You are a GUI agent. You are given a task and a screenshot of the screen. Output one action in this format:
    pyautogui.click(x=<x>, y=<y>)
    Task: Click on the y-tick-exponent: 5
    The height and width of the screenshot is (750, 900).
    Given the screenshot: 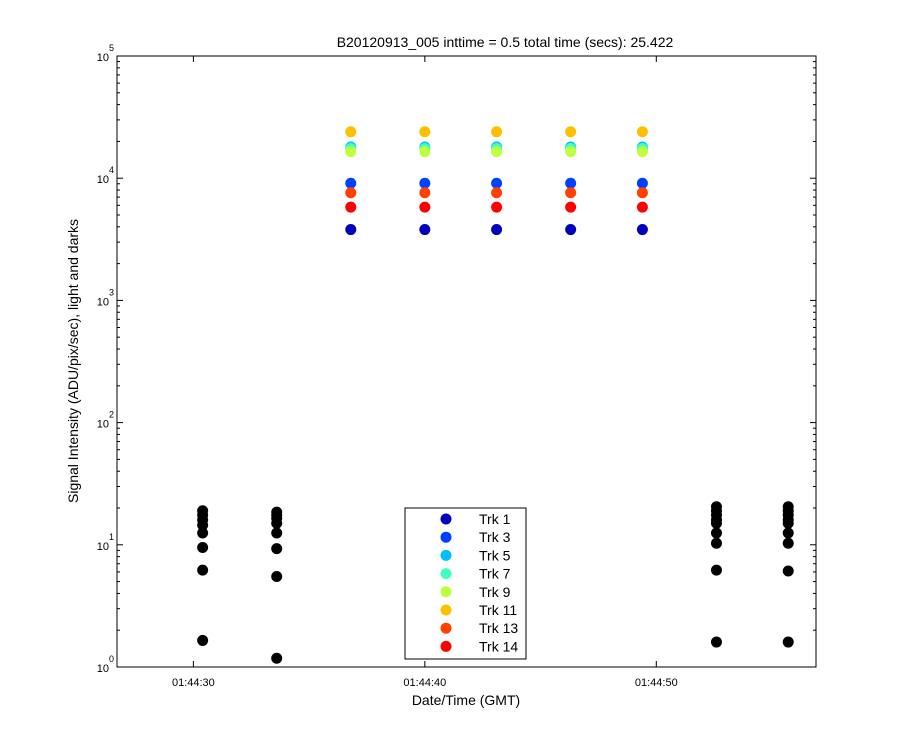 What is the action you would take?
    pyautogui.click(x=111, y=48)
    